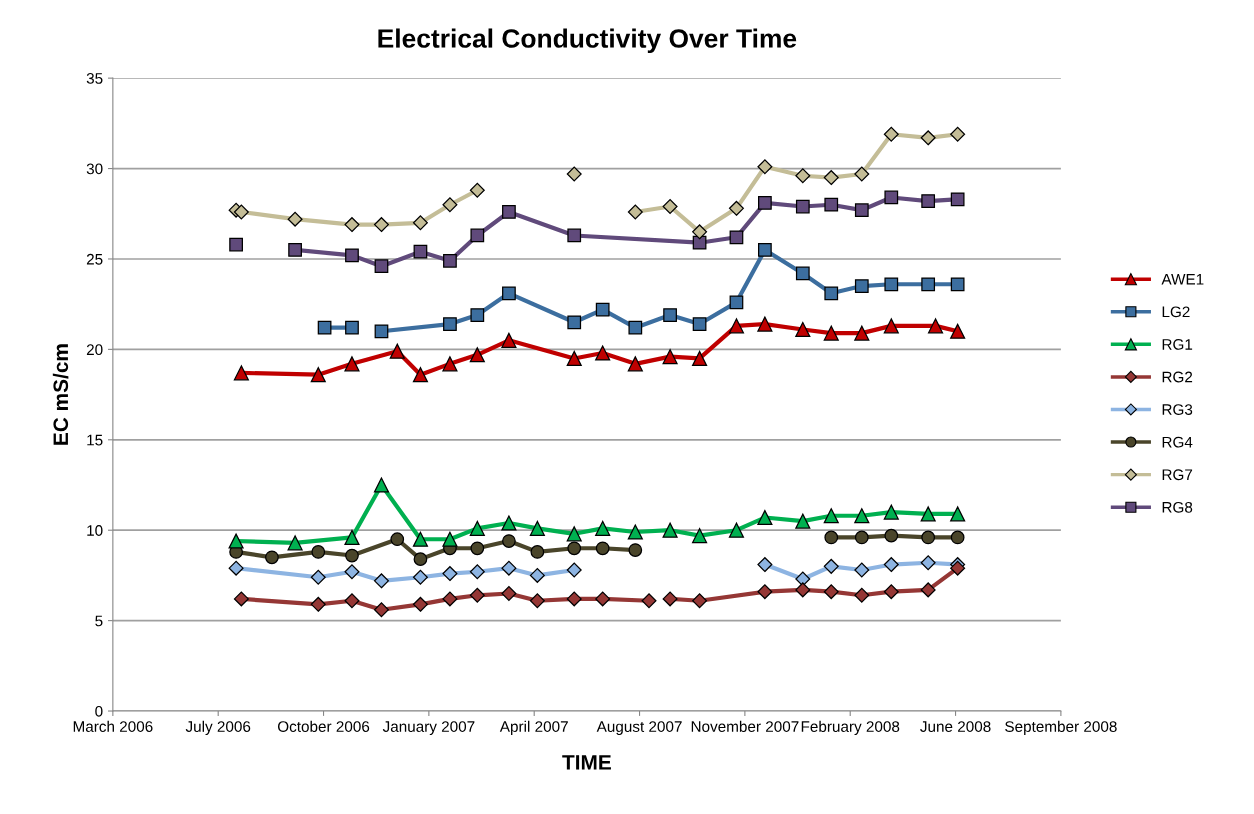  Describe the element at coordinates (99, 711) in the screenshot. I see `y-tick-label: 0` at that location.